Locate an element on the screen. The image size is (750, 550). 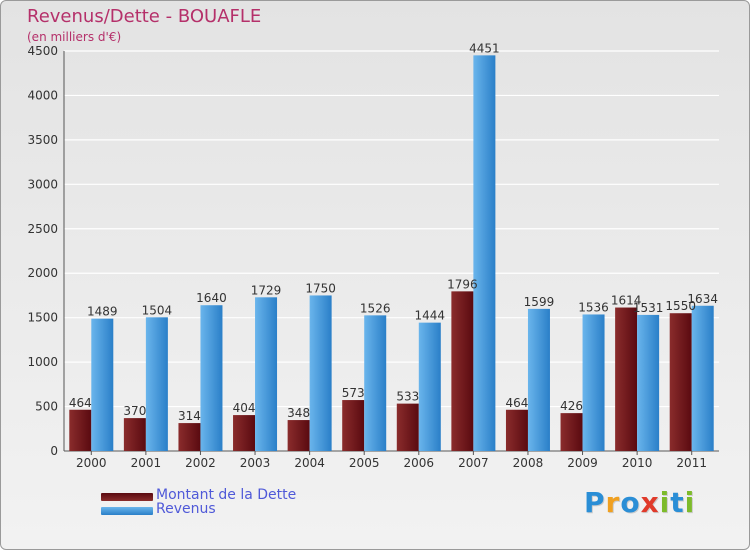
bar-dette-2011 is located at coordinates (680, 382).